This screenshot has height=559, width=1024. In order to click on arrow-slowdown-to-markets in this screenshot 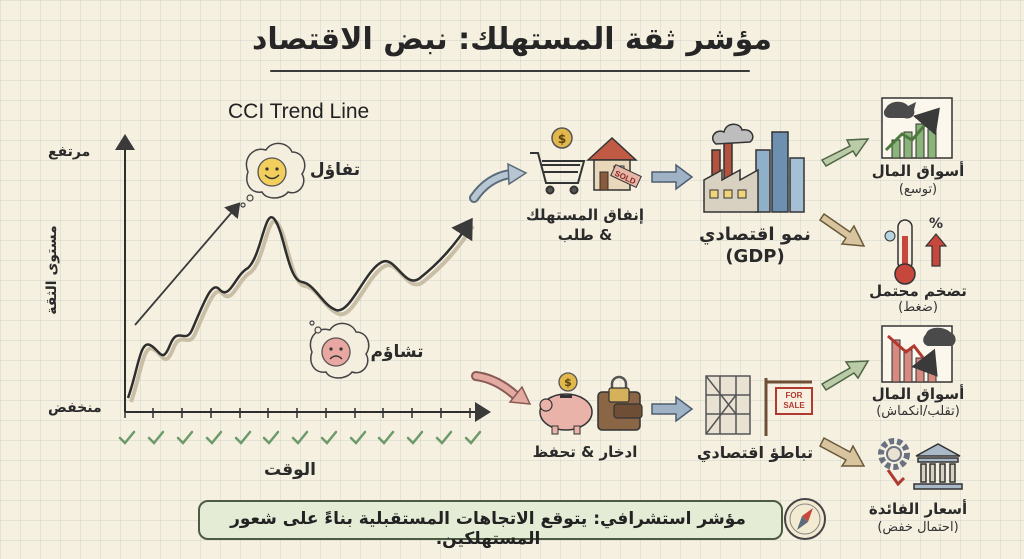, I will do `click(845, 376)`.